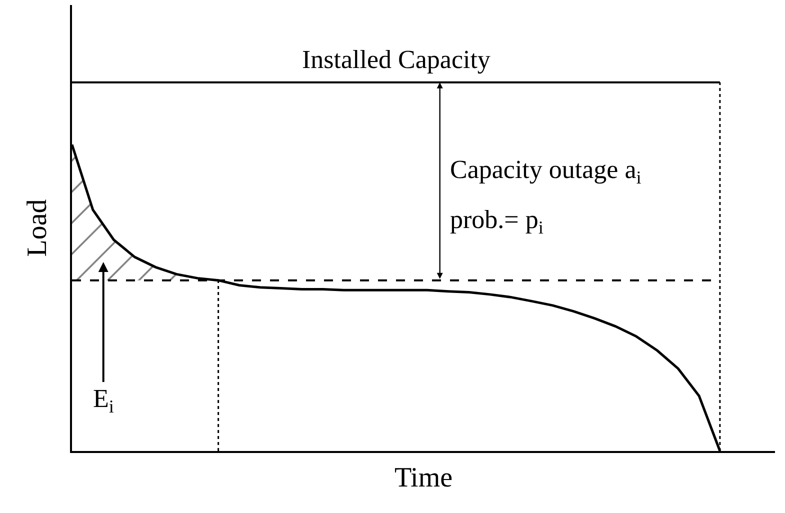 This screenshot has height=513, width=785. What do you see at coordinates (103, 400) in the screenshot?
I see `annotation: E$_{i}$` at bounding box center [103, 400].